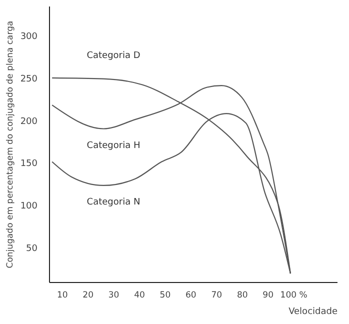 The width and height of the screenshot is (349, 324). I want to click on series-label: Categoria N, so click(113, 202).